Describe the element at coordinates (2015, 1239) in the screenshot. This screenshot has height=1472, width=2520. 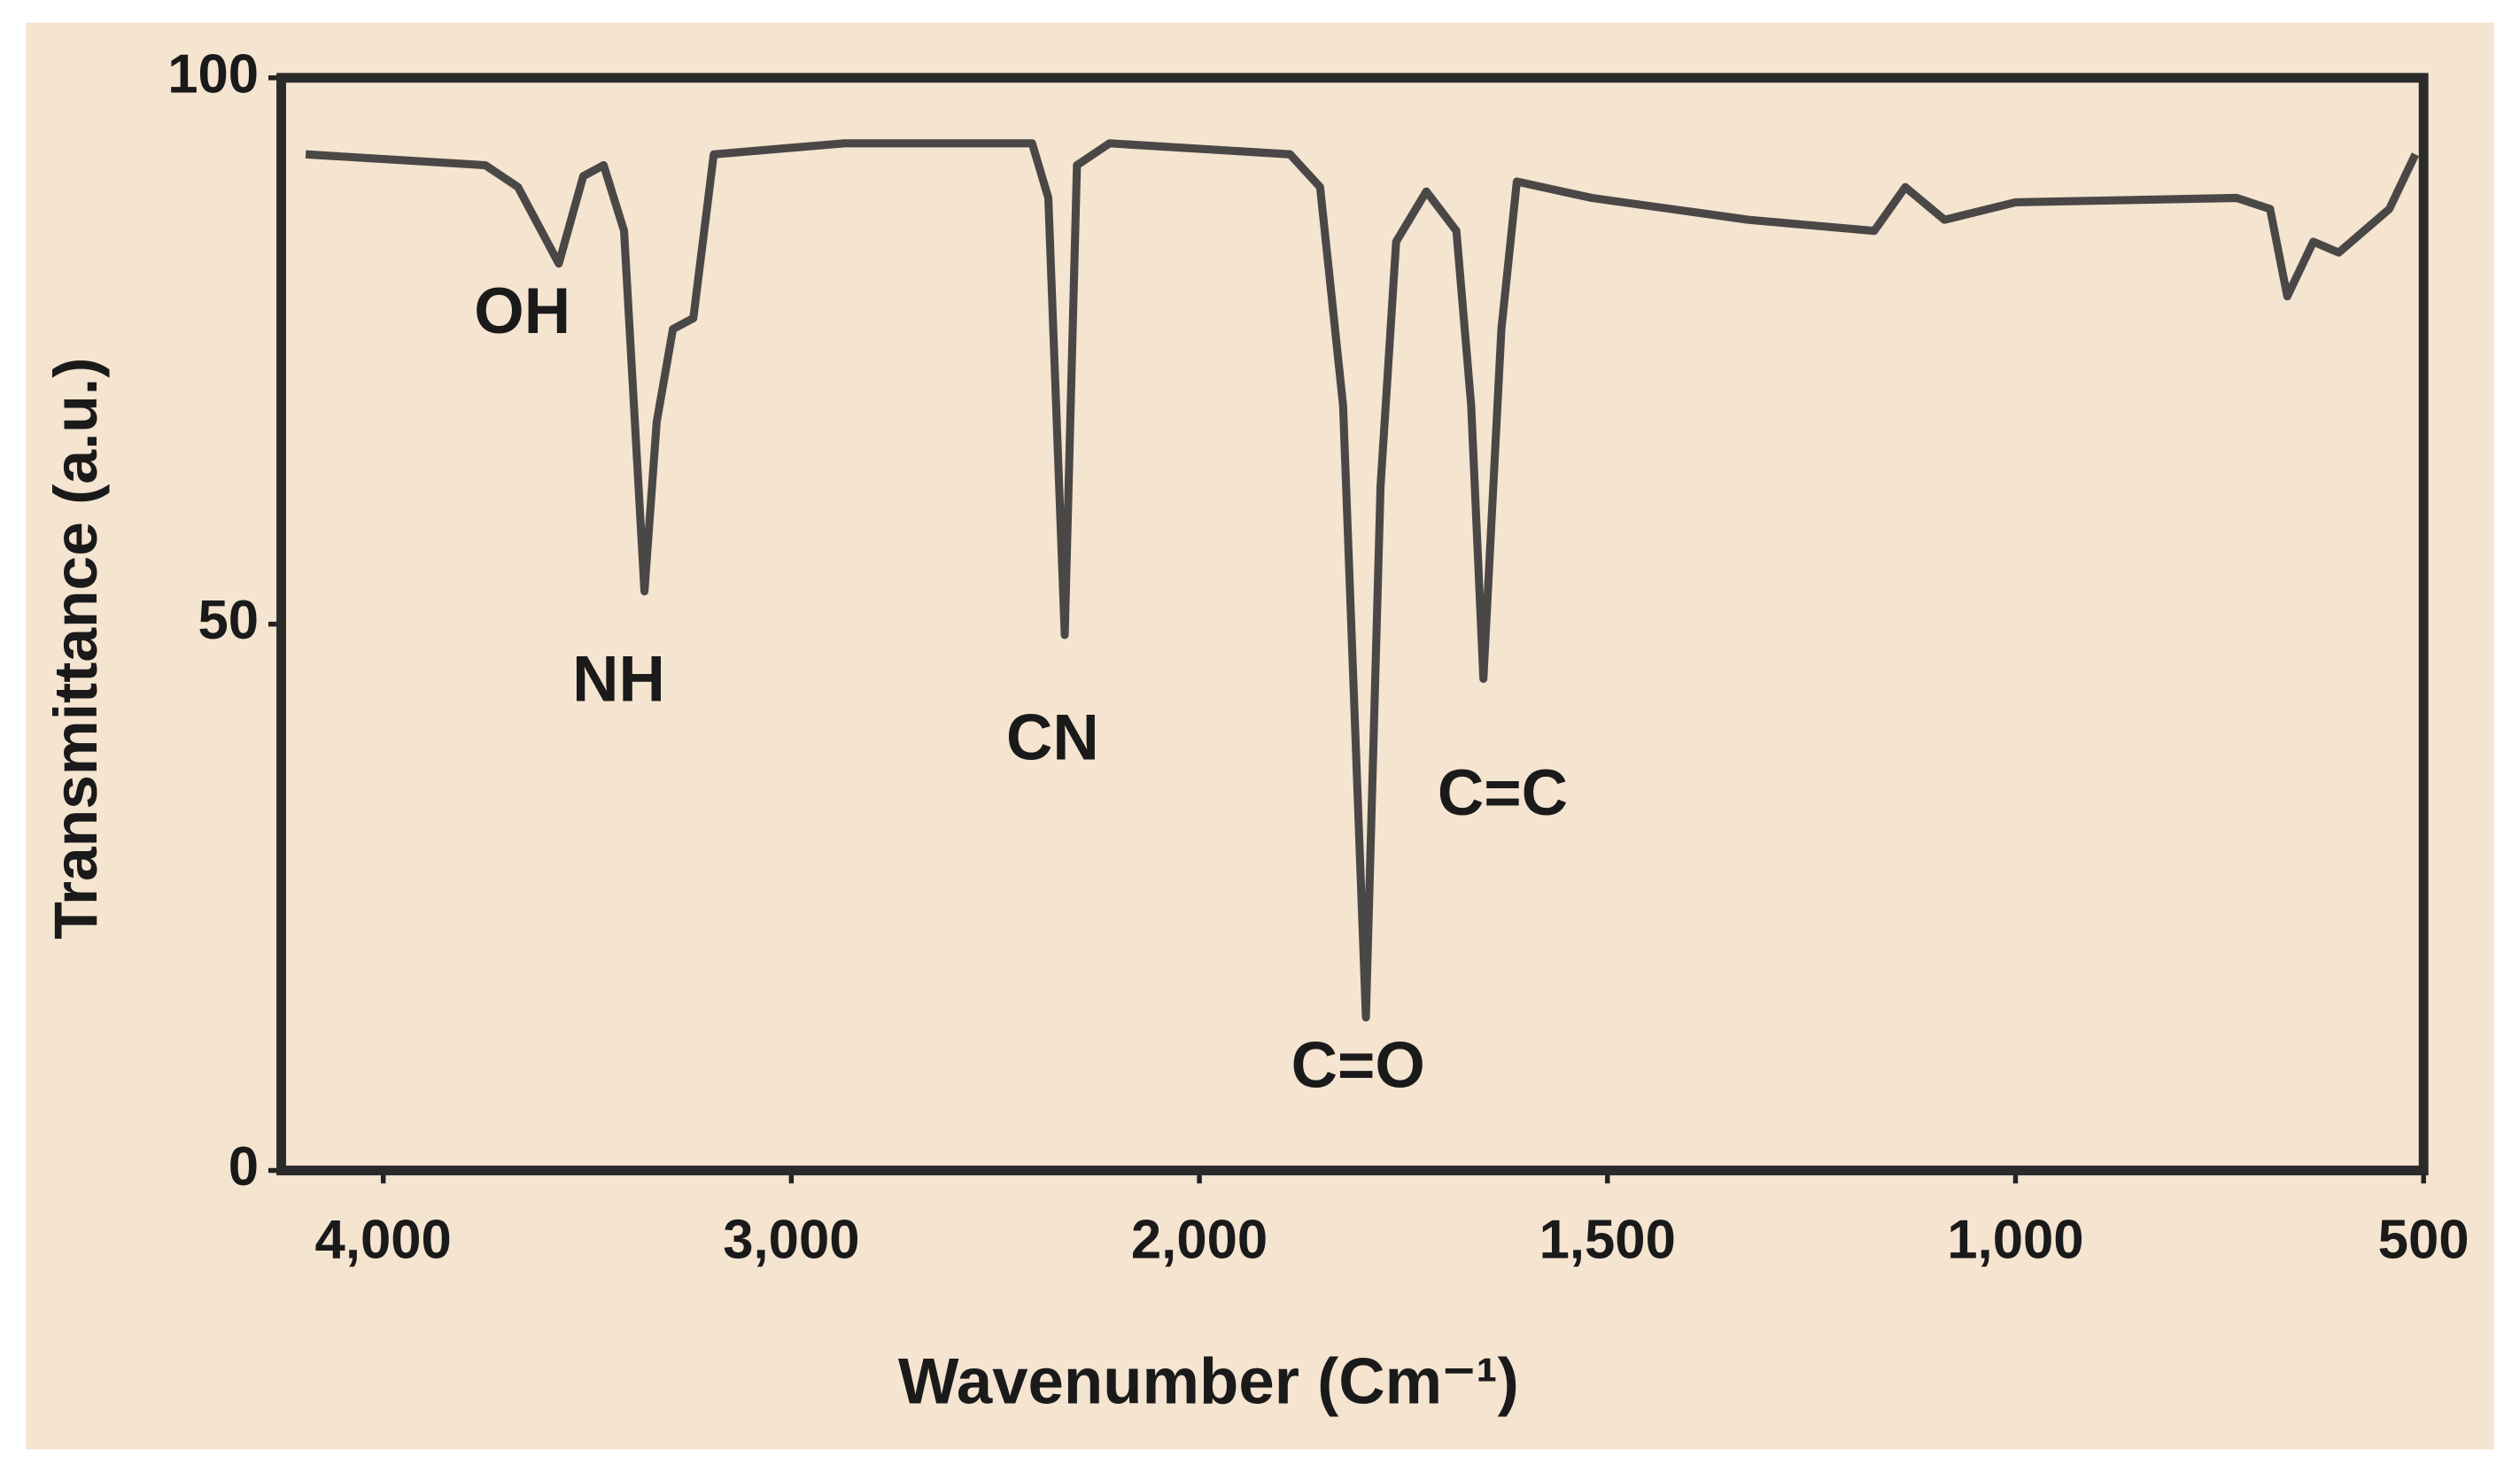
I see `x-tick-label: 1,000` at that location.